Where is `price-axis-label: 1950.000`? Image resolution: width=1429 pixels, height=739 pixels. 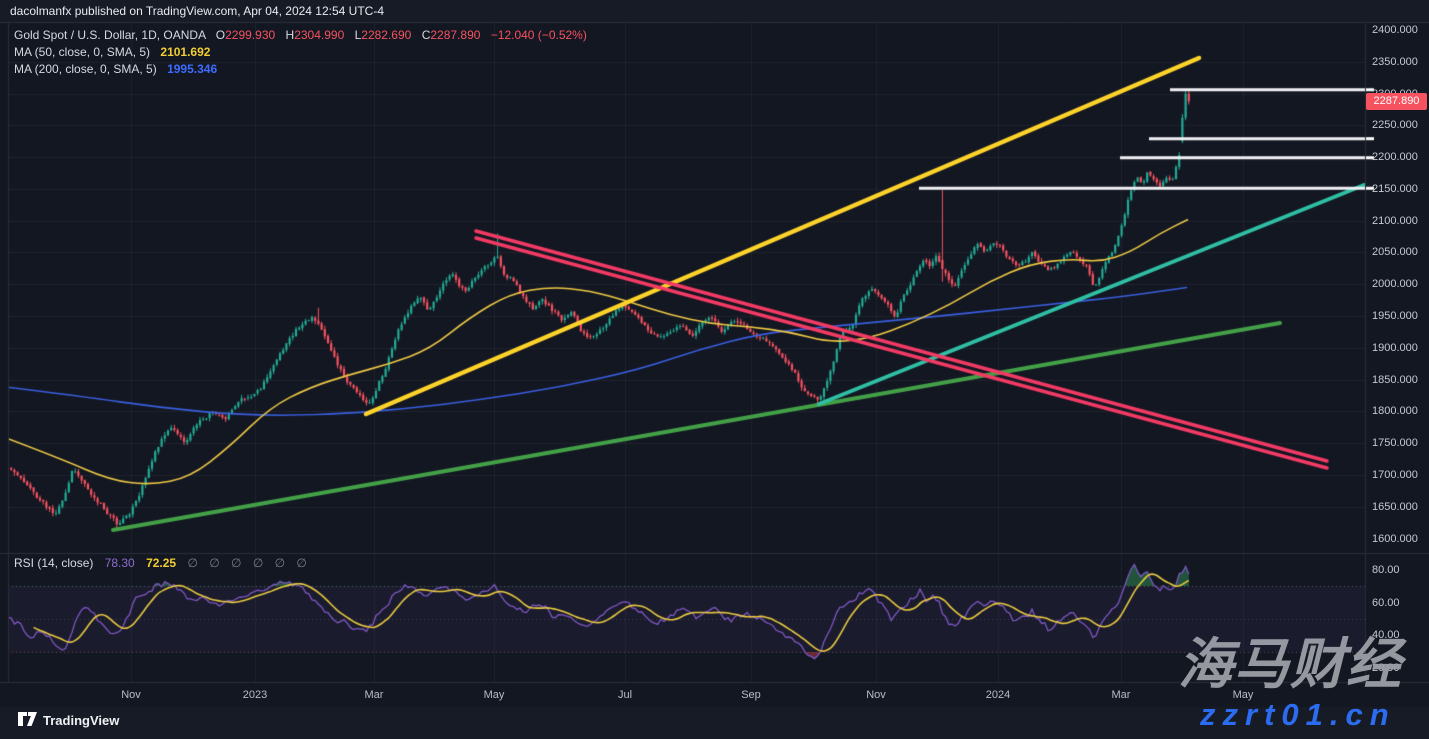
price-axis-label: 1950.000 is located at coordinates (1395, 316).